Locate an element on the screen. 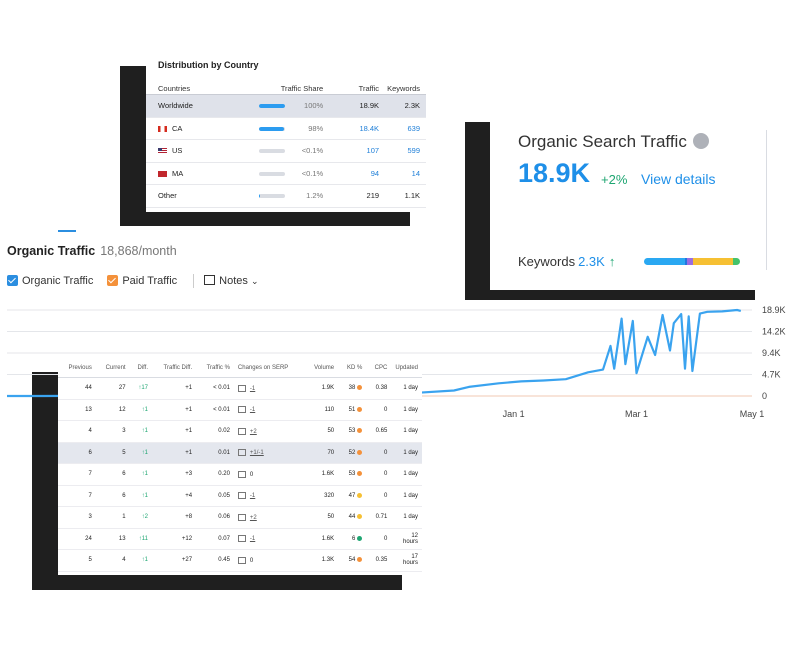 Image resolution: width=800 pixels, height=663 pixels. serp-changes-cell: +1/-1 is located at coordinates (269, 453).